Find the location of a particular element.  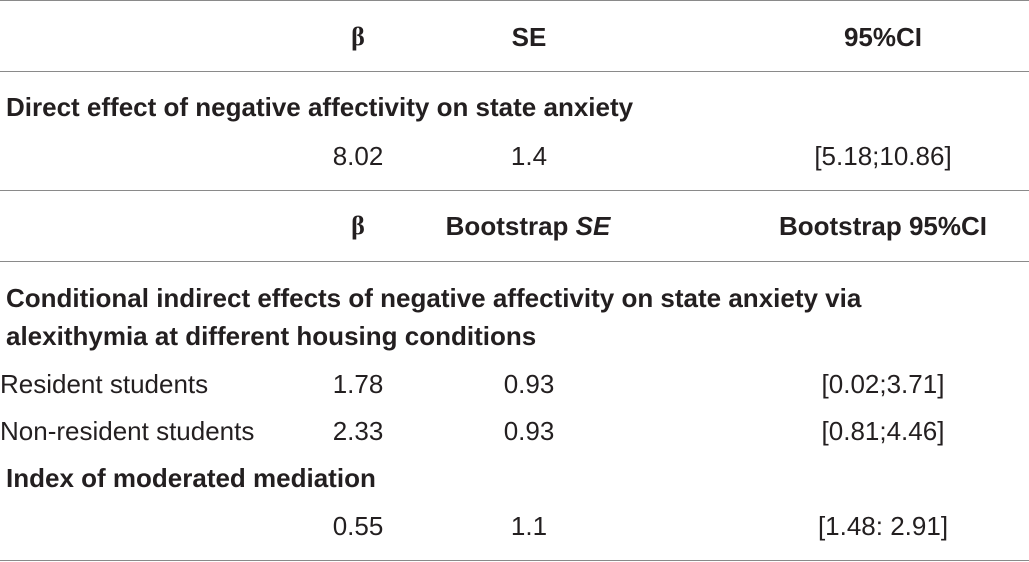

row-ci: [0.81;4.46] is located at coordinates (883, 431).